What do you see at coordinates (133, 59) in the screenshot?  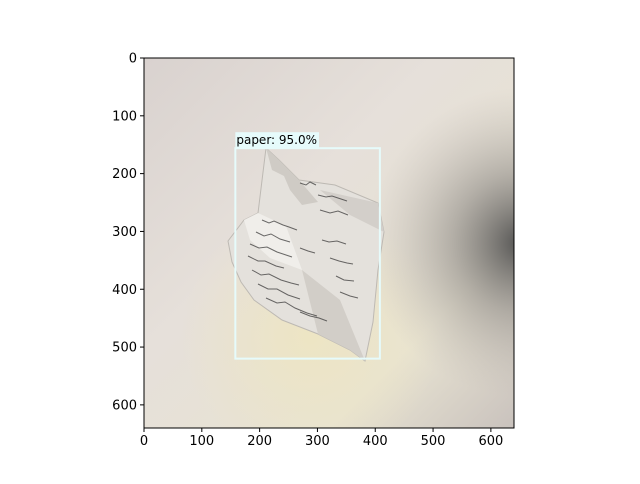 I see `y-tick-label: 0` at bounding box center [133, 59].